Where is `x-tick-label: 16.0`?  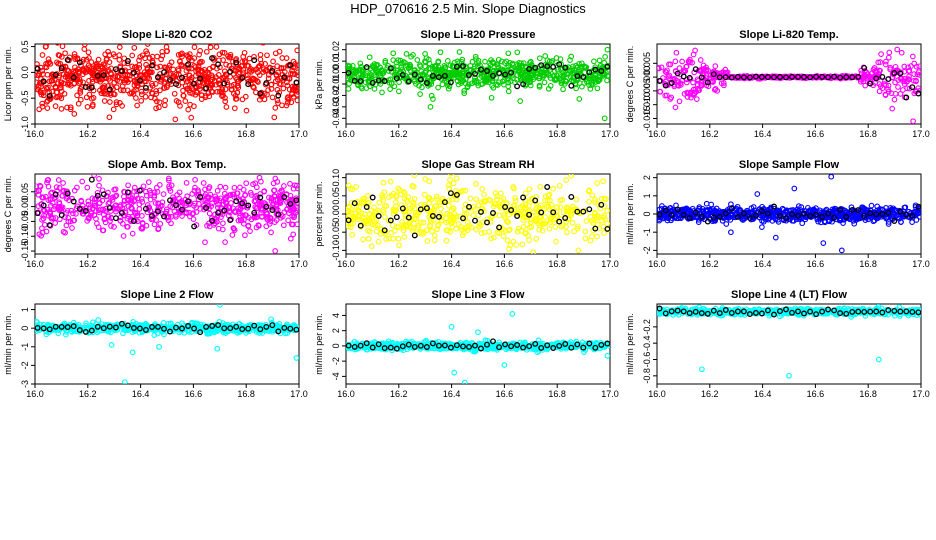
x-tick-label: 16.0 is located at coordinates (35, 264).